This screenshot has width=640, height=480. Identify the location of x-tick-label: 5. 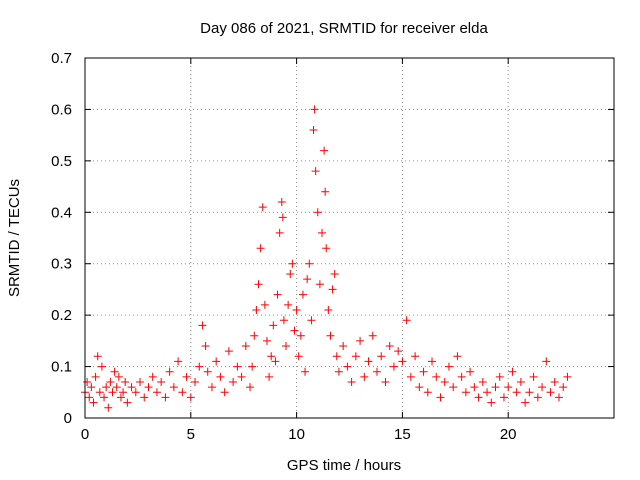
(191, 434).